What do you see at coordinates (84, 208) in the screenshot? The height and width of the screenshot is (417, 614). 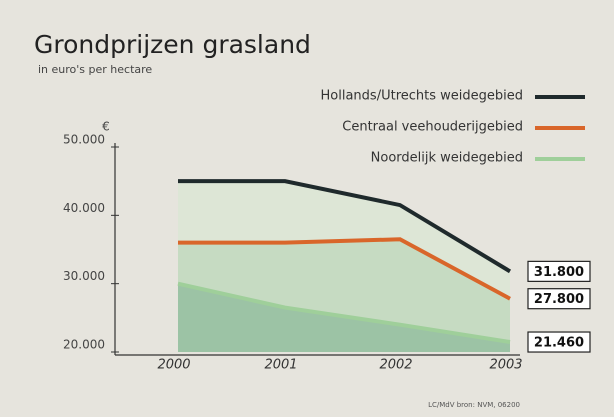 I see `y-tick-label: 40.000` at bounding box center [84, 208].